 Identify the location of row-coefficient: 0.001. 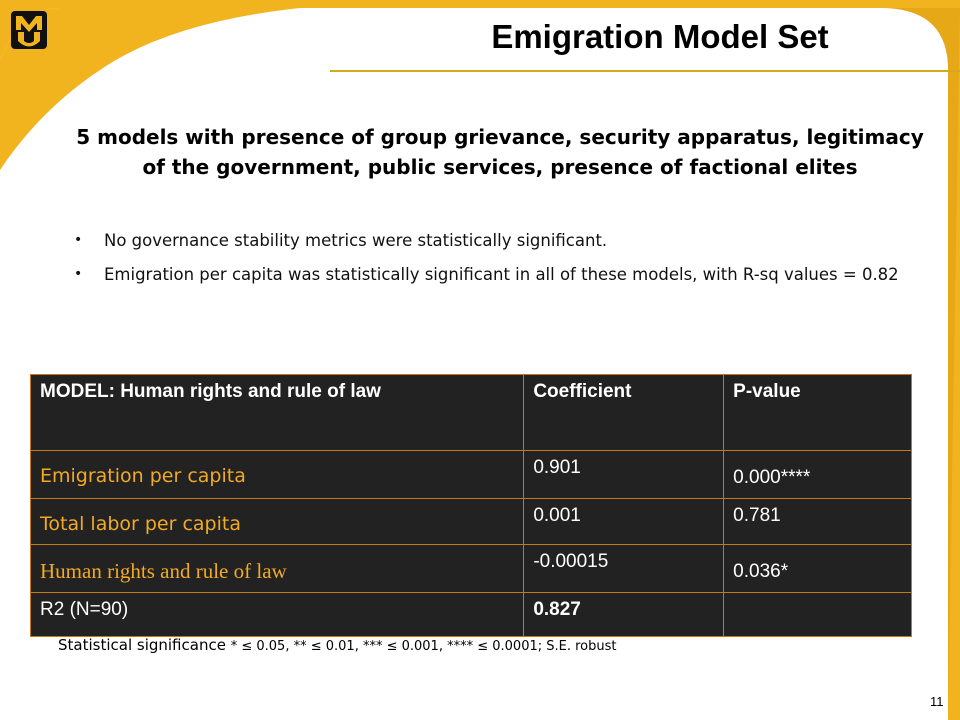
(624, 521).